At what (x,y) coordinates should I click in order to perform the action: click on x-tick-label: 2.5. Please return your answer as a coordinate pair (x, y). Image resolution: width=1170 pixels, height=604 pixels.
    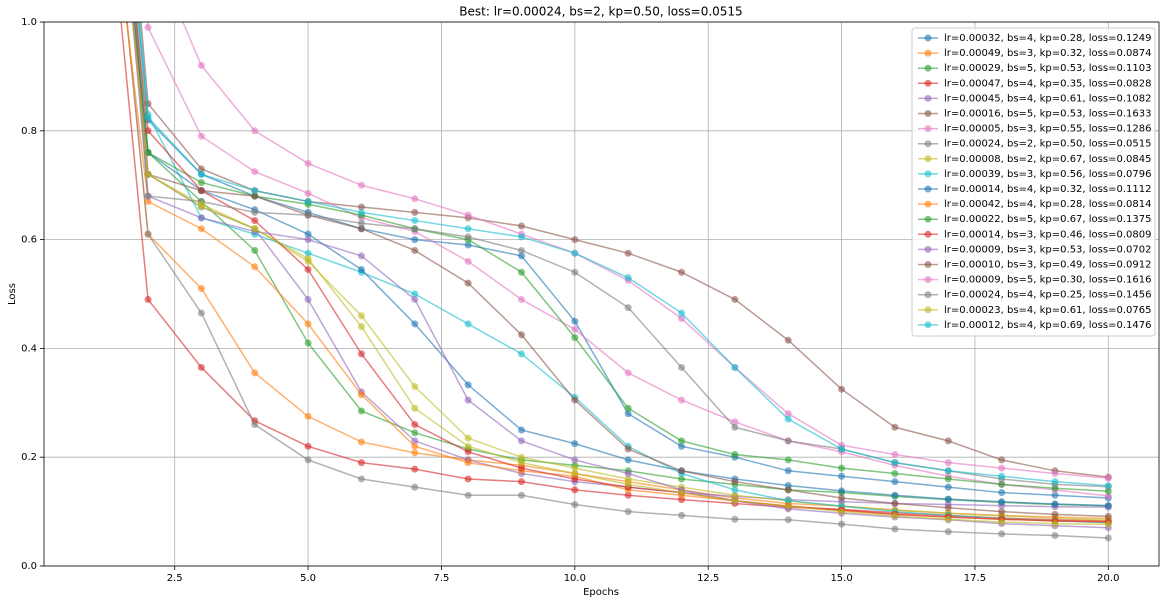
    Looking at the image, I should click on (175, 578).